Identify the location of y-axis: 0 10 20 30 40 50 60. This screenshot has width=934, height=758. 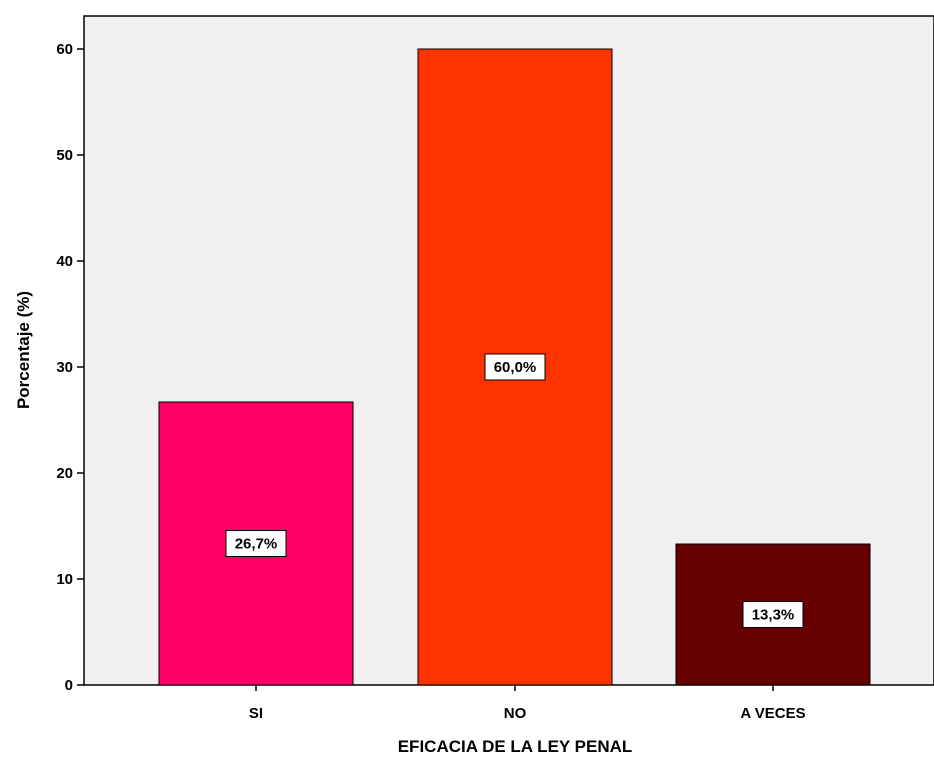
(70, 367).